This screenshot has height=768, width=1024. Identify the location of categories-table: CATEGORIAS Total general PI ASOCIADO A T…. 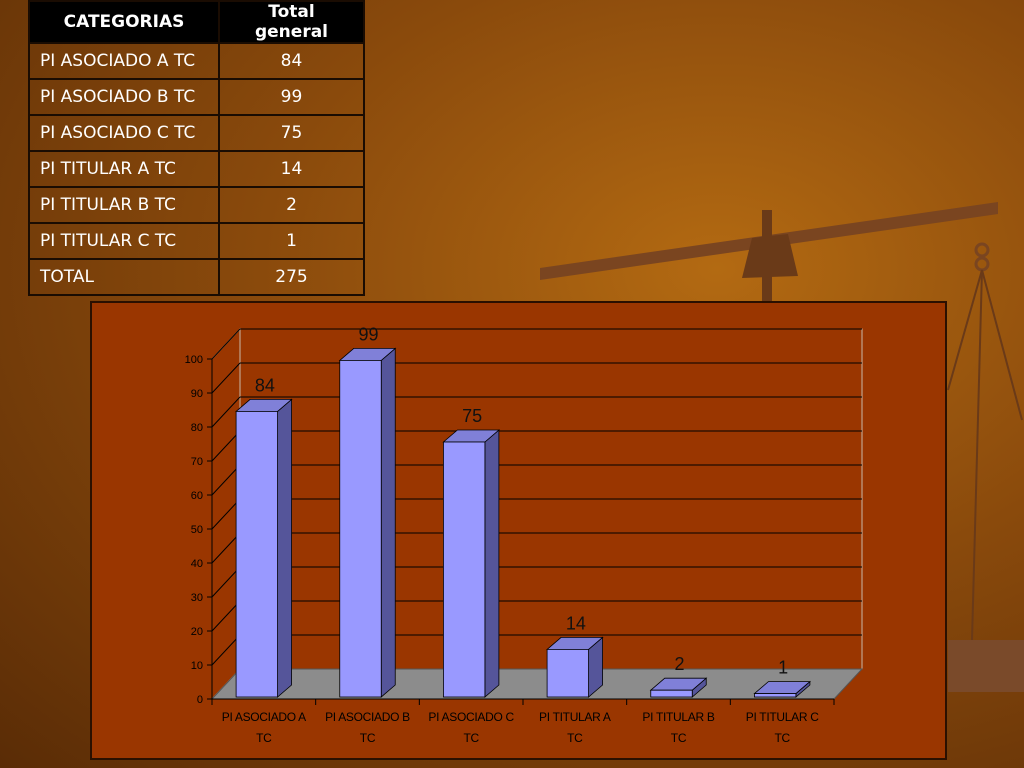
(196, 148).